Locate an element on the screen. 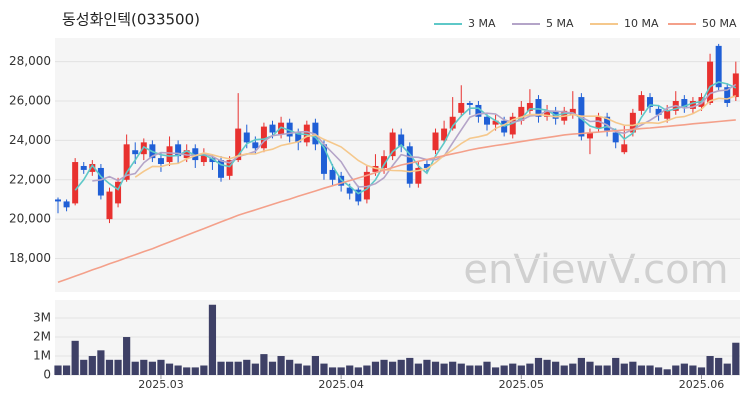 Image resolution: width=750 pixels, height=400 pixels. y-tick-label: 2M is located at coordinates (42, 337).